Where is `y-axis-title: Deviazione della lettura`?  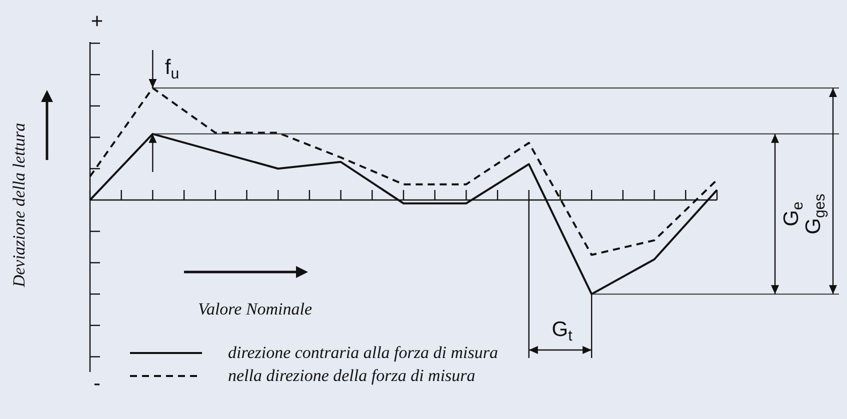
y-axis-title: Deviazione della lettura is located at coordinates (18, 205).